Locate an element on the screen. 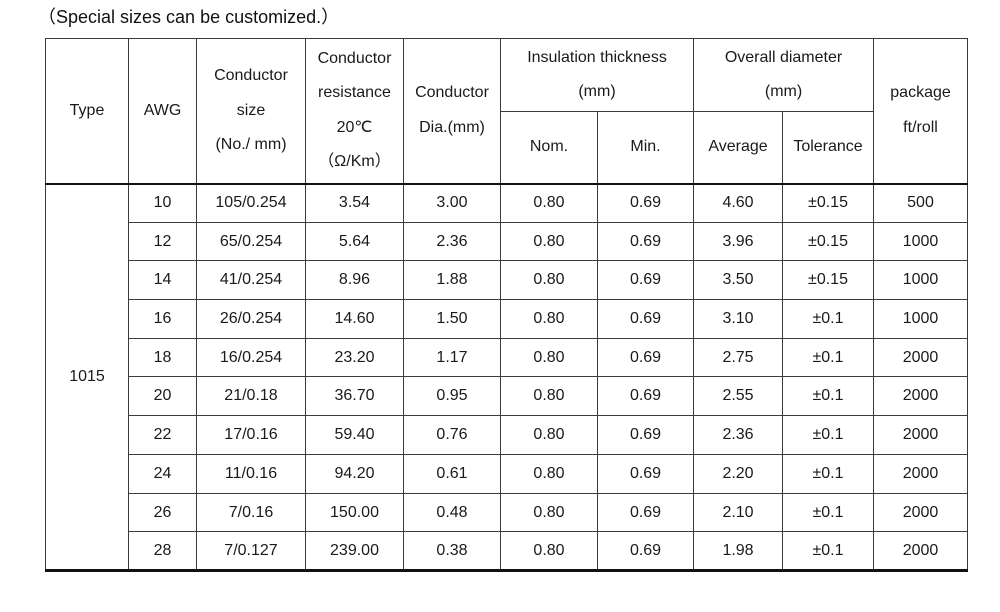 Image resolution: width=1000 pixels, height=612 pixels. cell-conductor-resistance: 36.70 is located at coordinates (354, 396).